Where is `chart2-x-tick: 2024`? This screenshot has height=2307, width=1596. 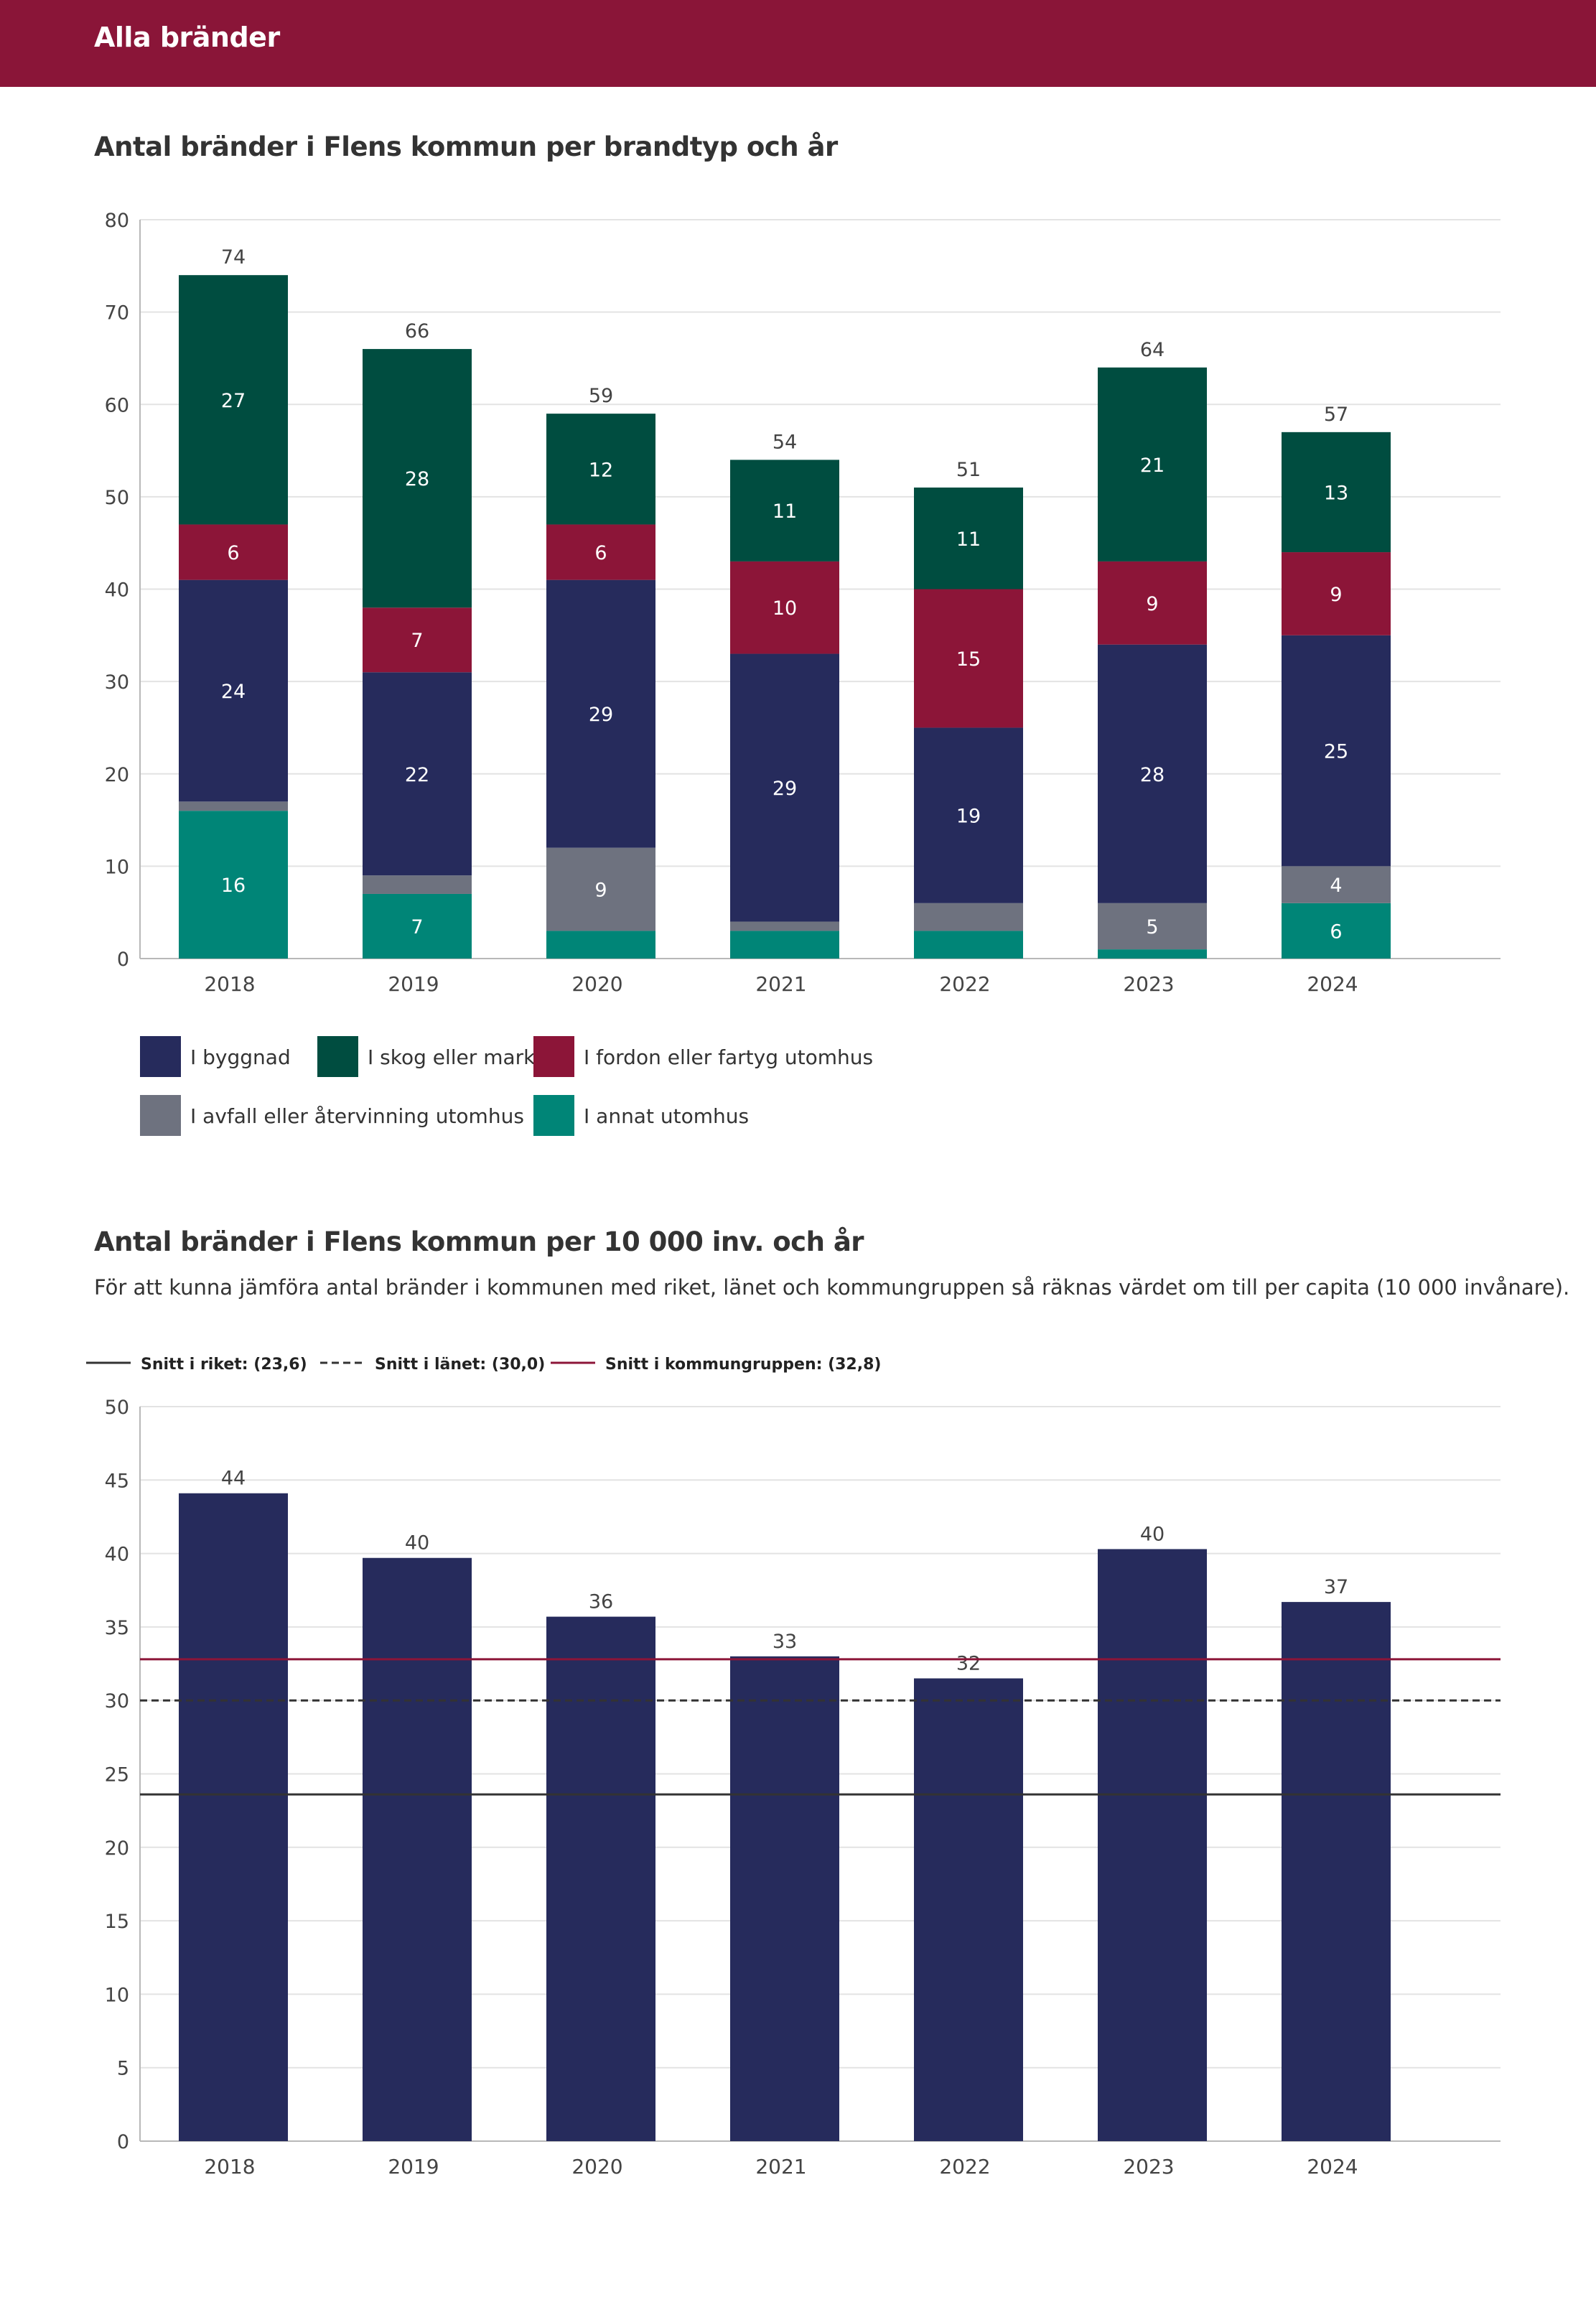 chart2-x-tick: 2024 is located at coordinates (1332, 2166).